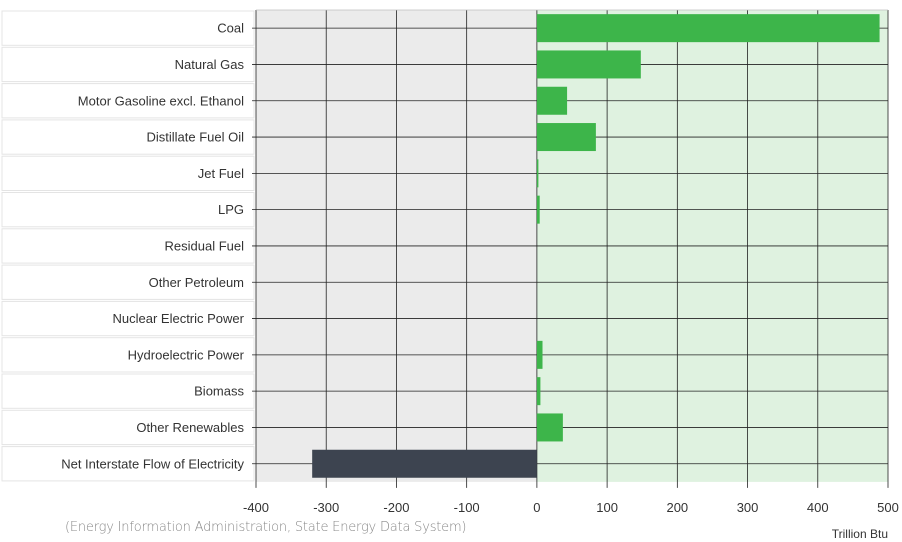 The width and height of the screenshot is (902, 542). I want to click on category-label: Jet Fuel, so click(221, 173).